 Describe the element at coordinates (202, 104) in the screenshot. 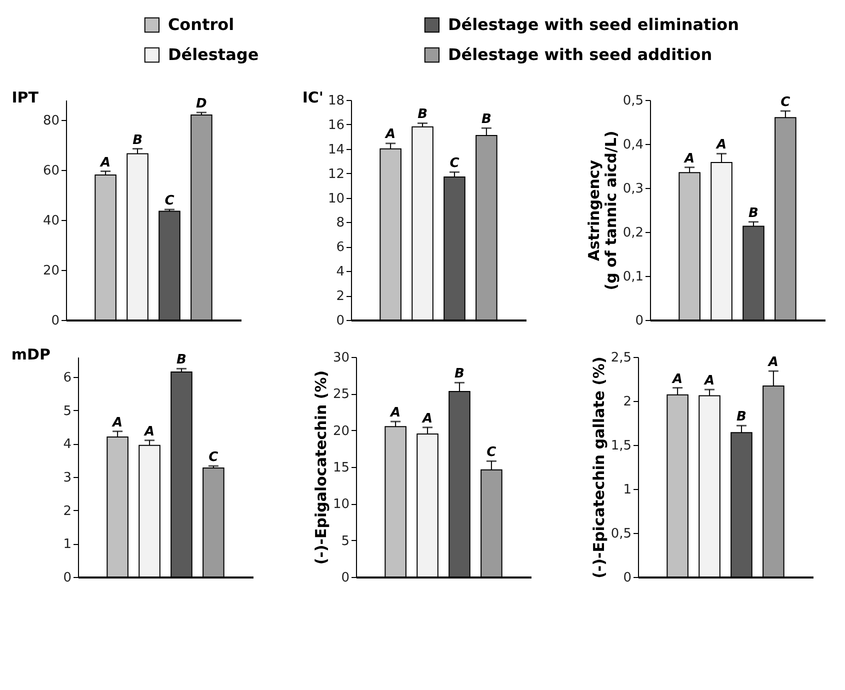

I see `annotation: D` at that location.